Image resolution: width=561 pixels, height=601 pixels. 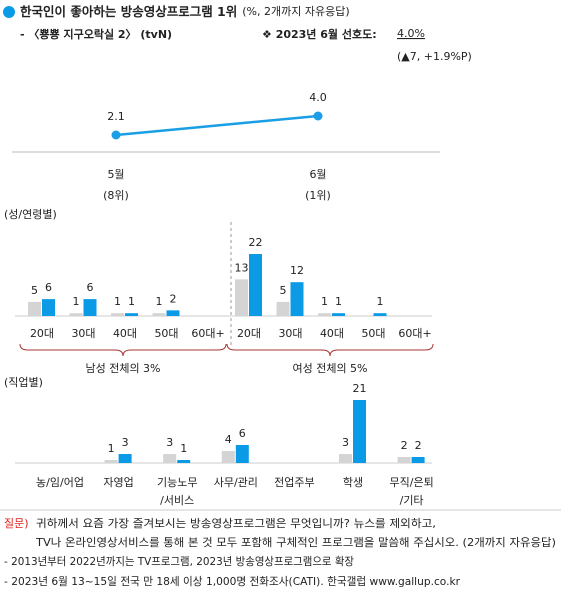 What do you see at coordinates (9, 12) in the screenshot?
I see `bullet` at bounding box center [9, 12].